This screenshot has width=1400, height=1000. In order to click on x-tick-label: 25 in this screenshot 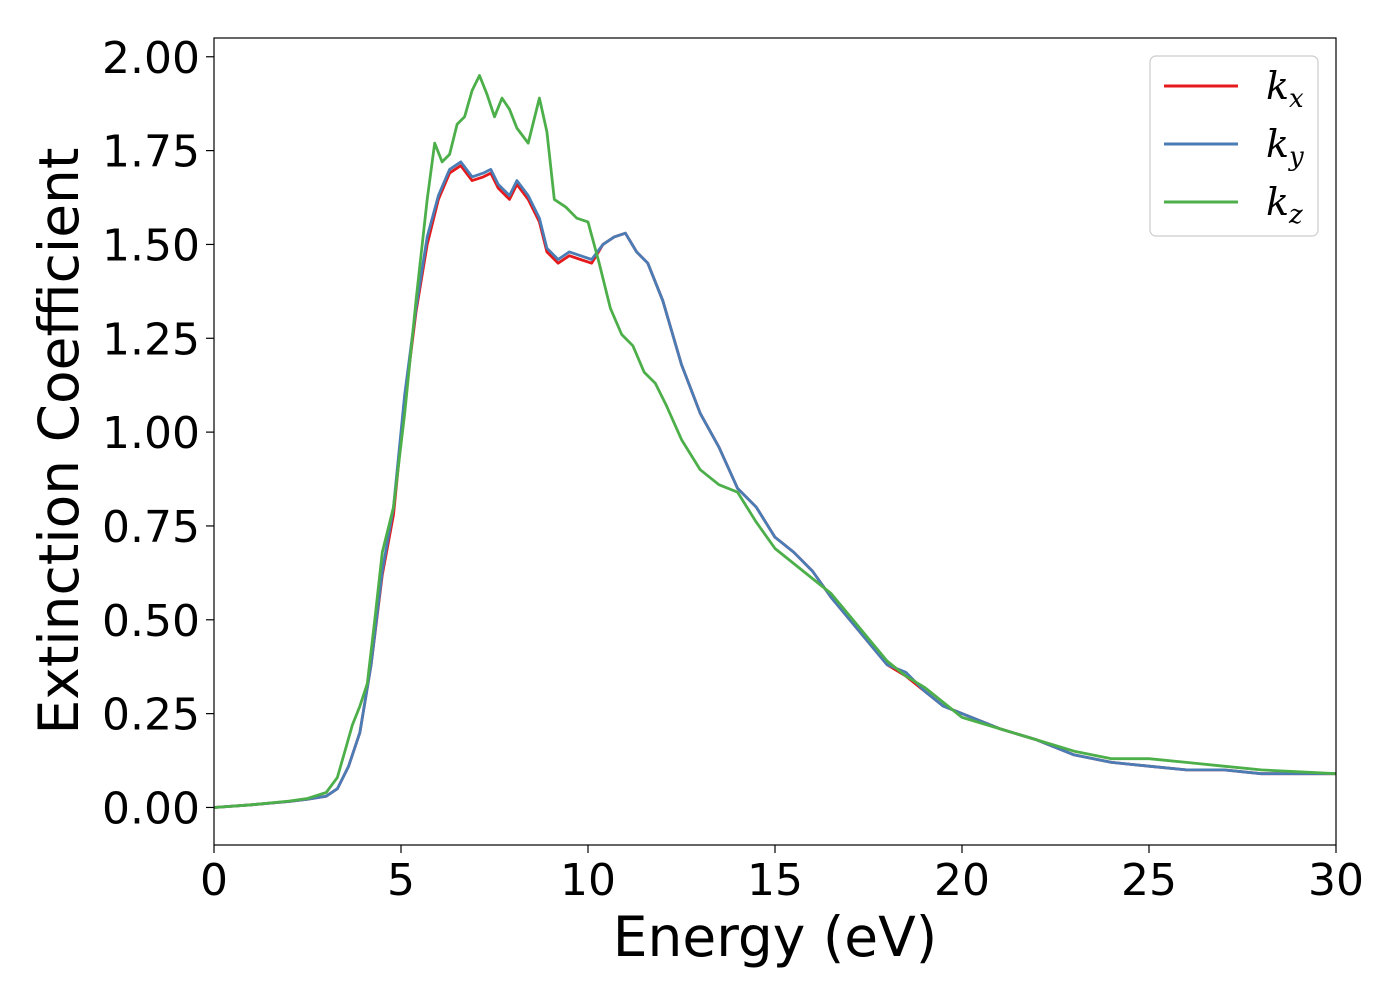, I will do `click(1149, 880)`.